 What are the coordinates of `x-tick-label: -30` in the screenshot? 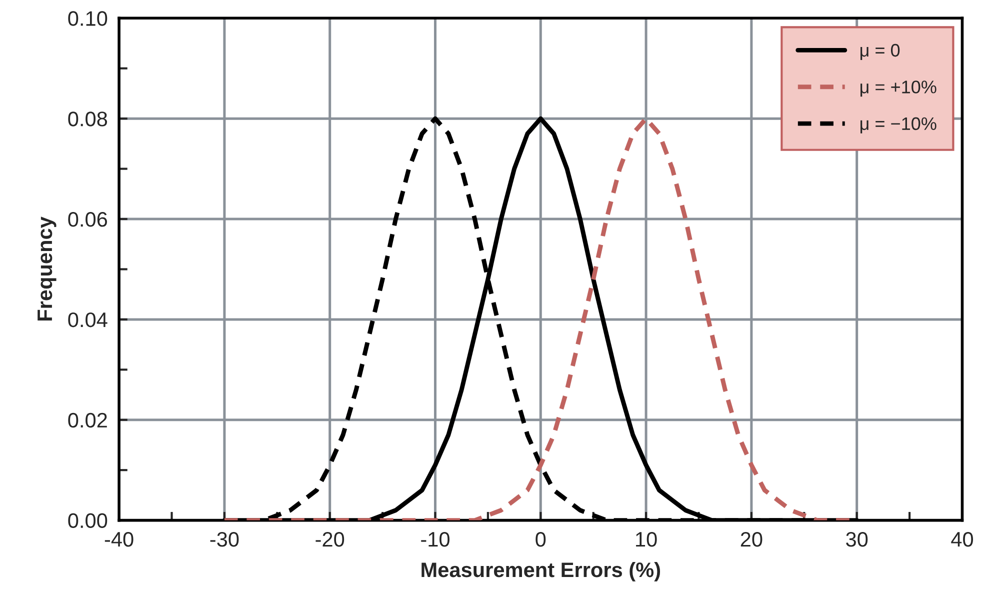 It's located at (224, 539).